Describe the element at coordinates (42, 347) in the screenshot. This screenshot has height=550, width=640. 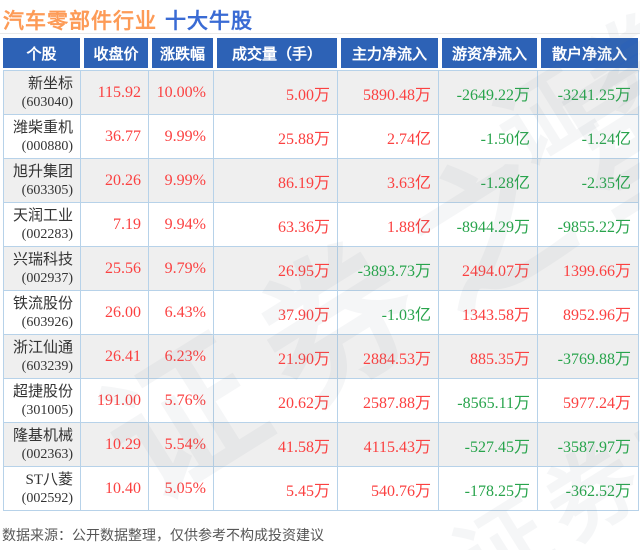
I see `stock-name: 浙江仙通` at that location.